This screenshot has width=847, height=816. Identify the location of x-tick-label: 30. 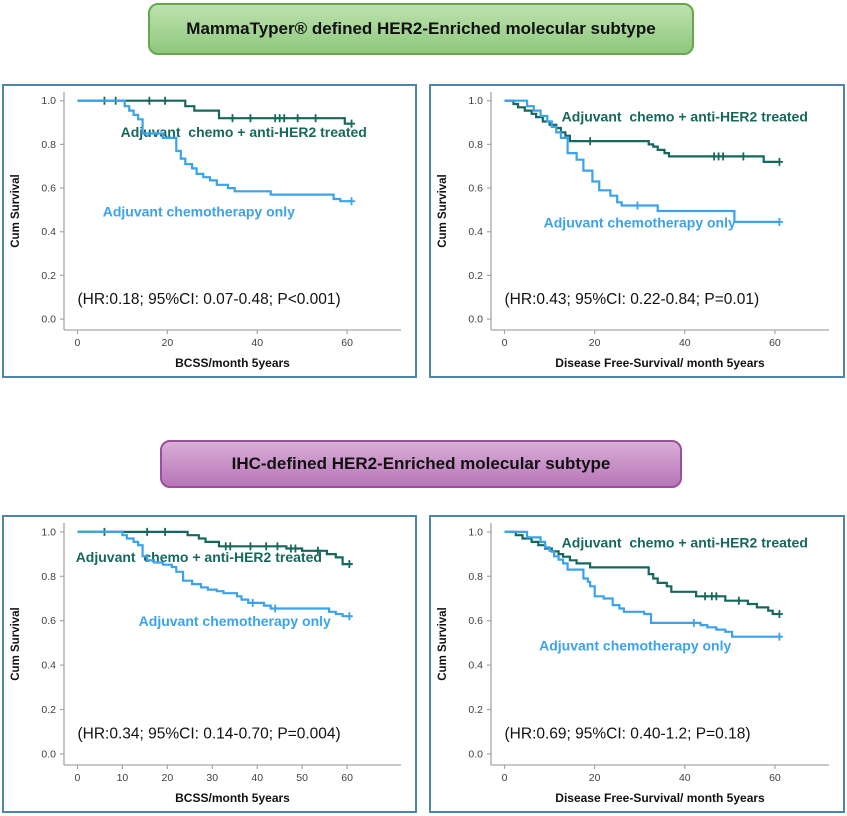
(212, 778).